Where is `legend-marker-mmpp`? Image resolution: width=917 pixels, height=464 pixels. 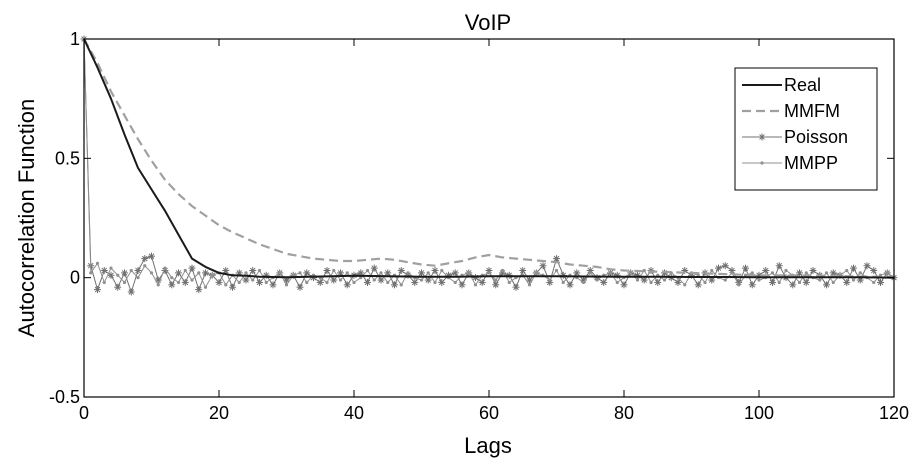
legend-marker-mmpp is located at coordinates (762, 163).